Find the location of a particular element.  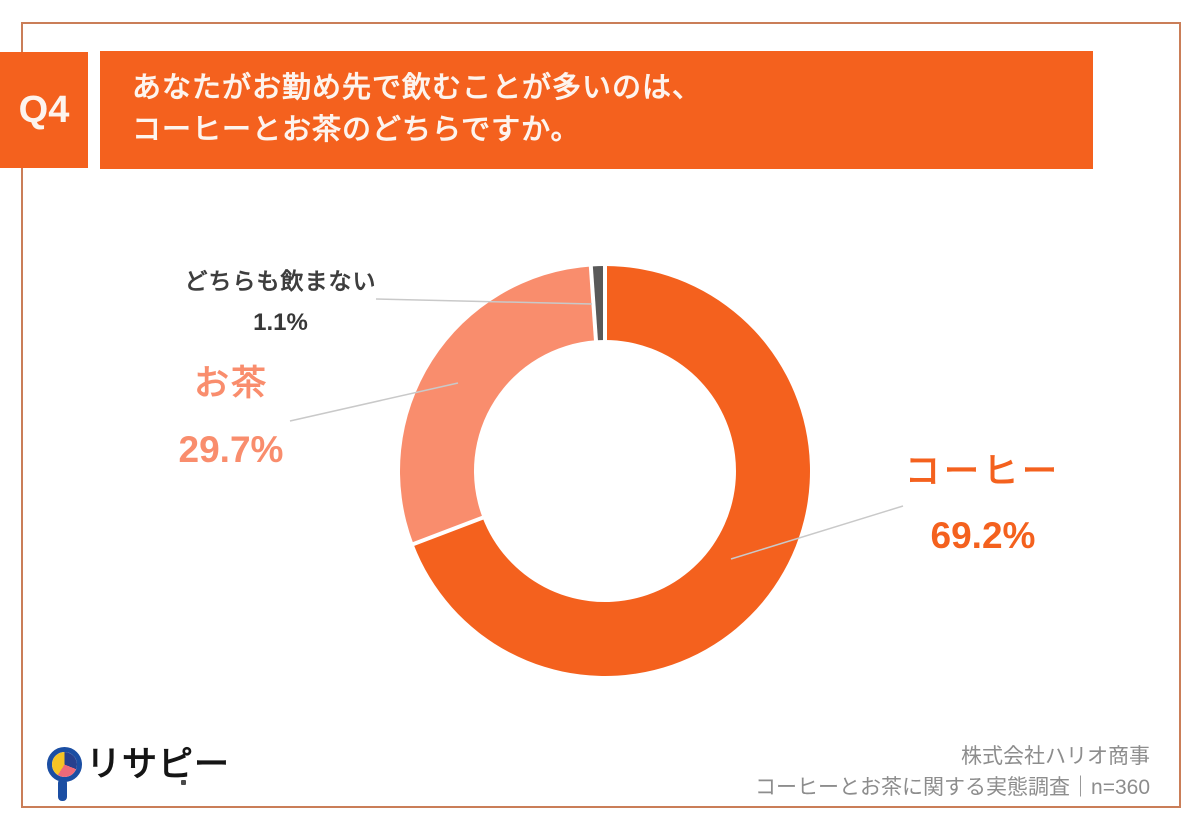

magnifier-pie-logo-icon is located at coordinates (64, 764).